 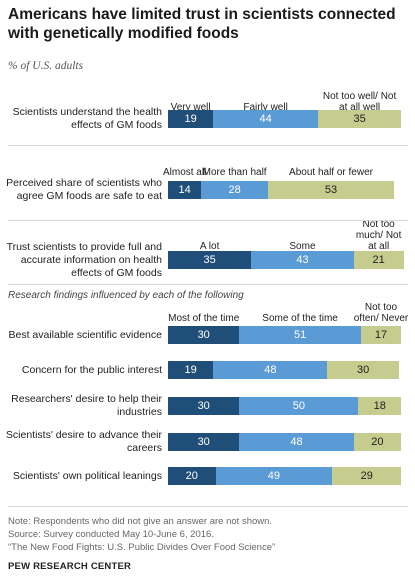 I want to click on brand-name: PEW RESEARCH CENTER, so click(x=70, y=566).